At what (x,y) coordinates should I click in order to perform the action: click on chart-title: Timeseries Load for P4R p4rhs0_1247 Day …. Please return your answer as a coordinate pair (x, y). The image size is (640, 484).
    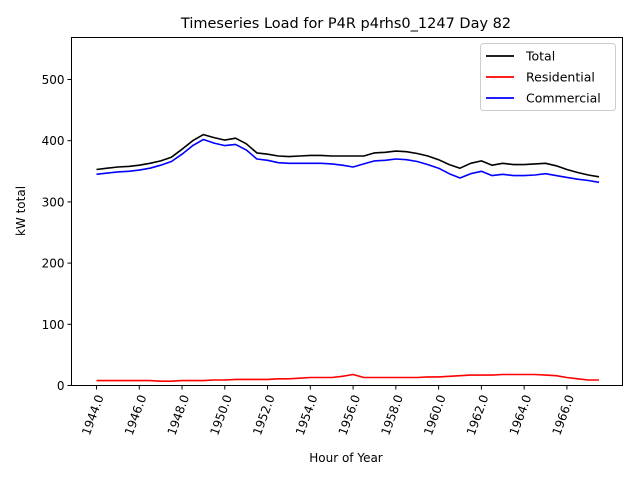
    Looking at the image, I should click on (345, 24).